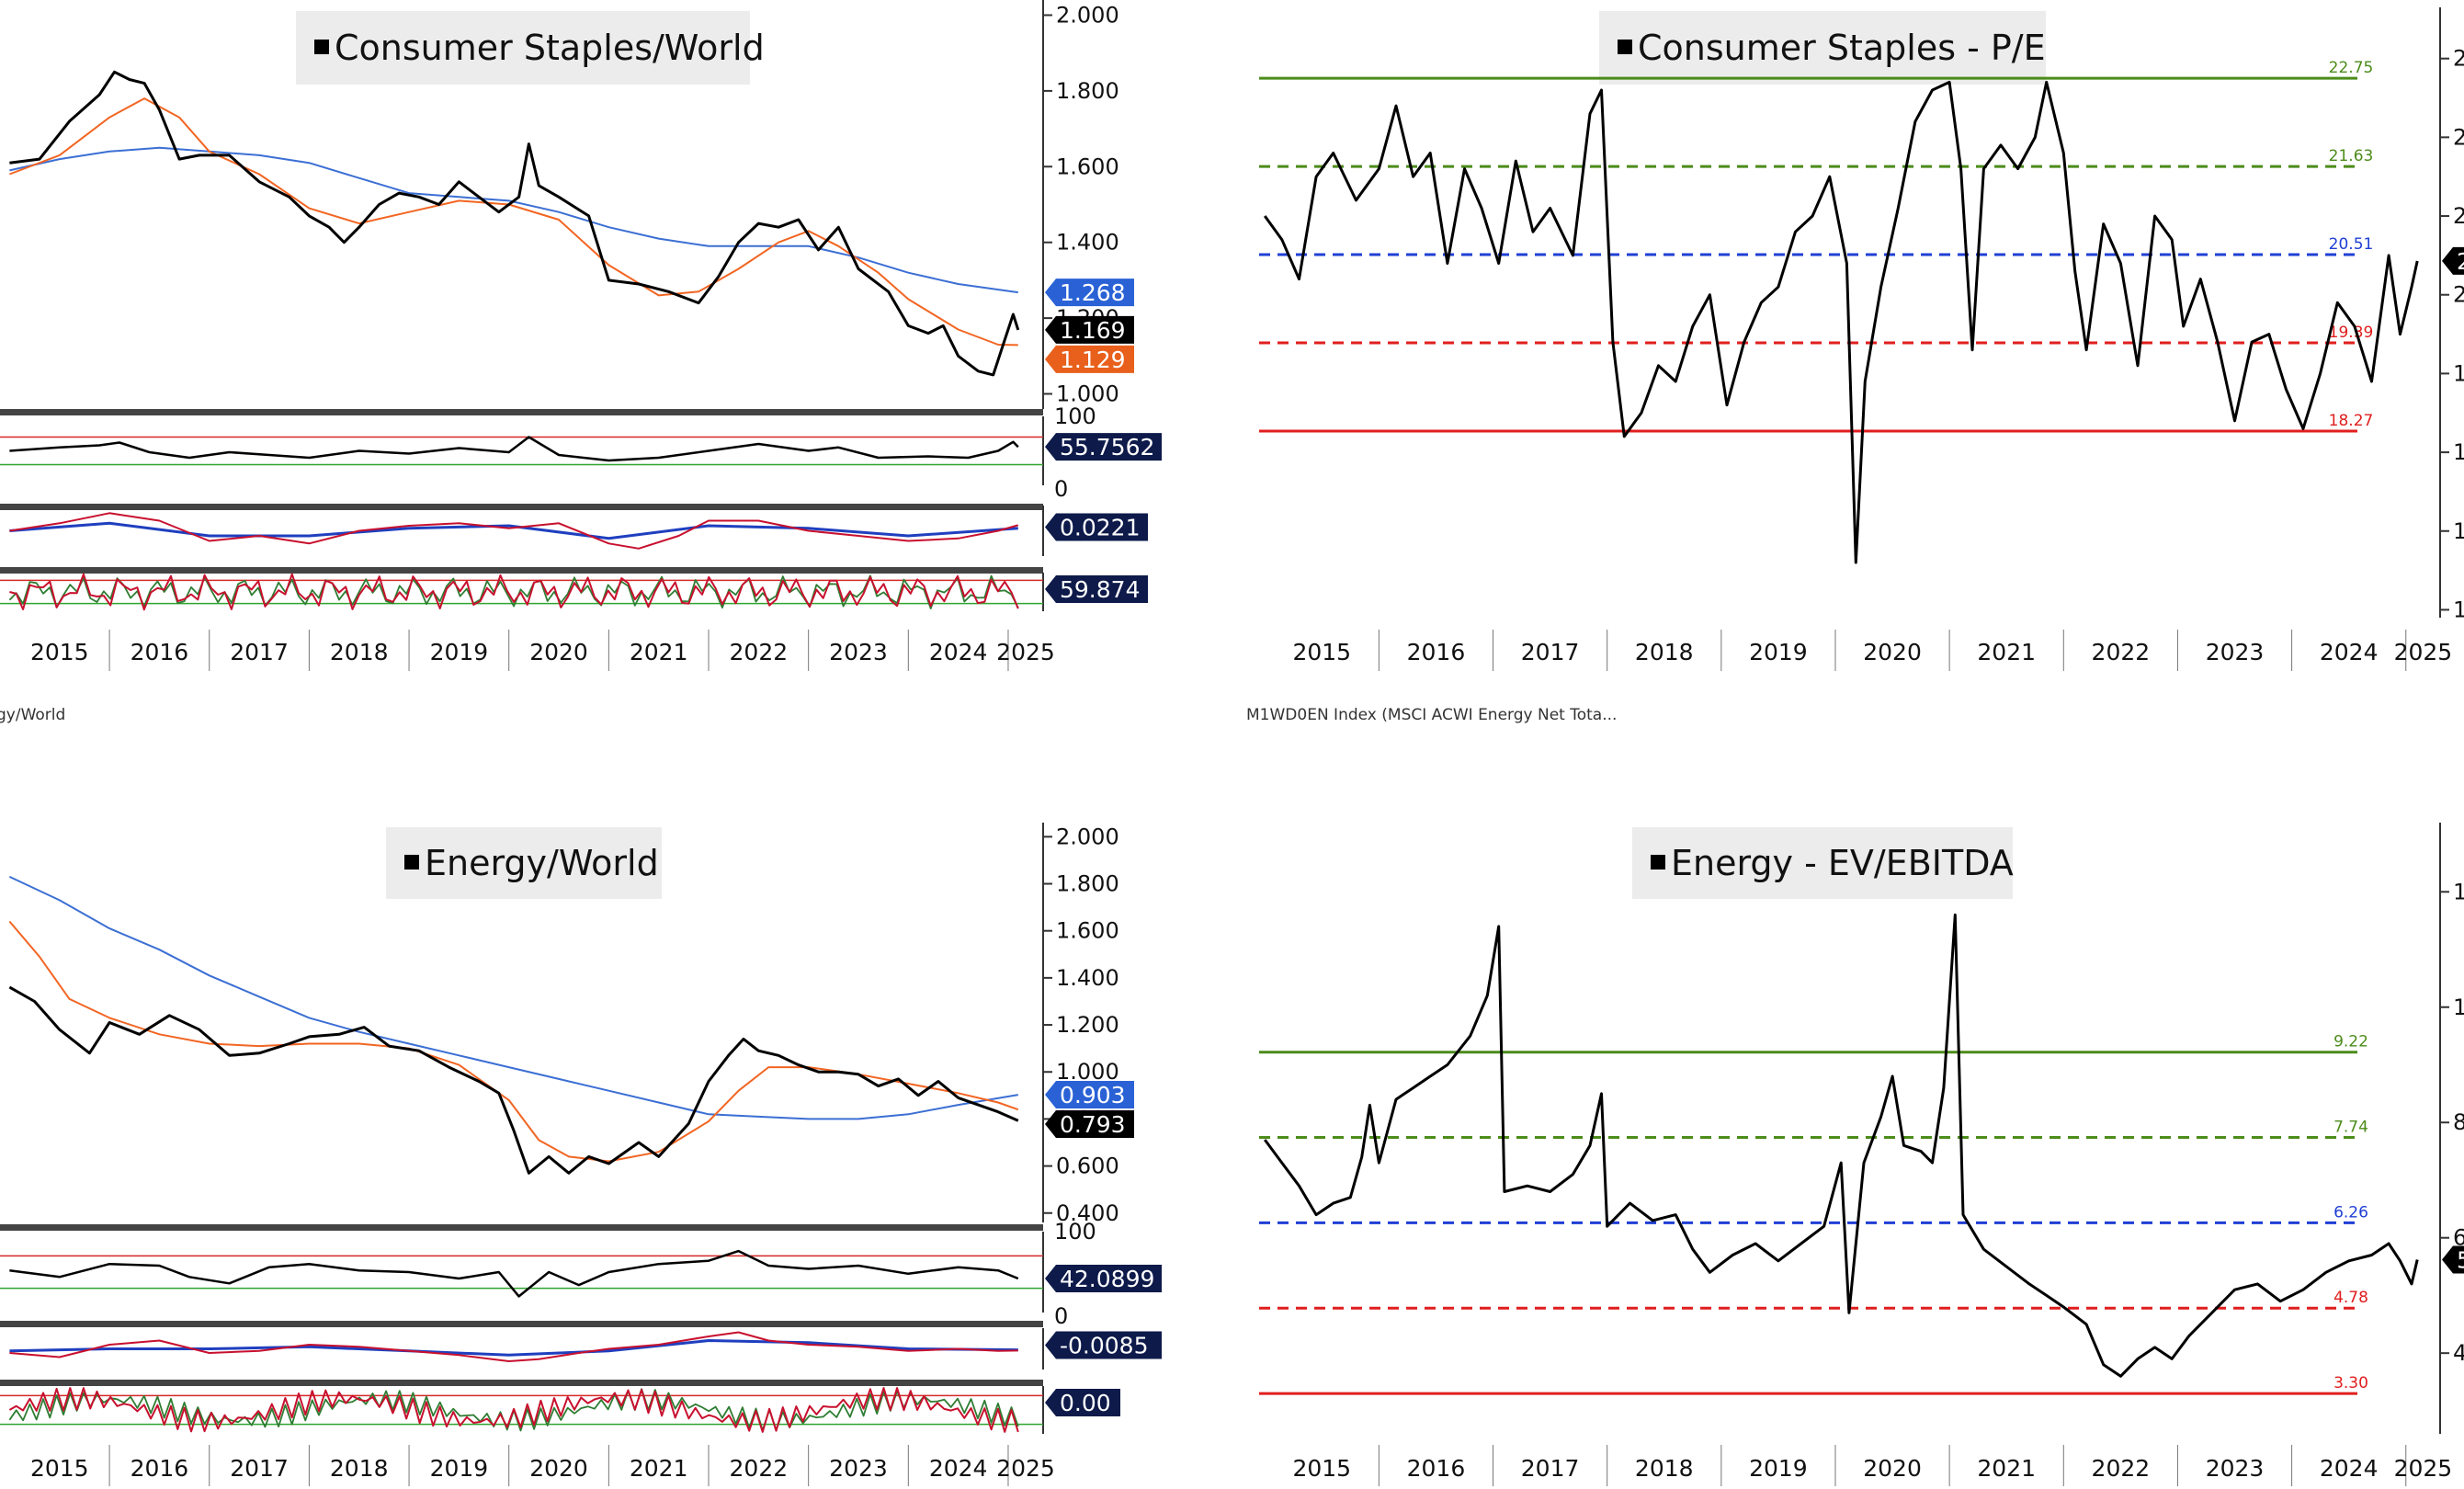  Describe the element at coordinates (2458, 59) in the screenshot. I see `y-tick-label: 23.00` at that location.